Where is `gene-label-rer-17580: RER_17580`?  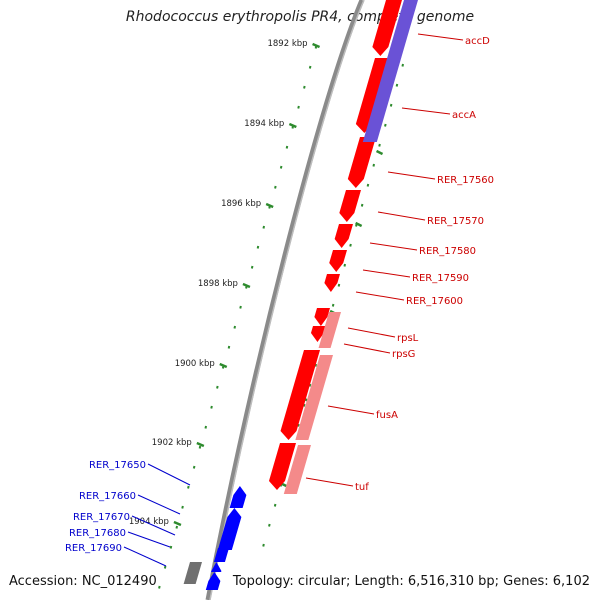
gene-label-rer-17580: RER_17580 is located at coordinates (447, 251).